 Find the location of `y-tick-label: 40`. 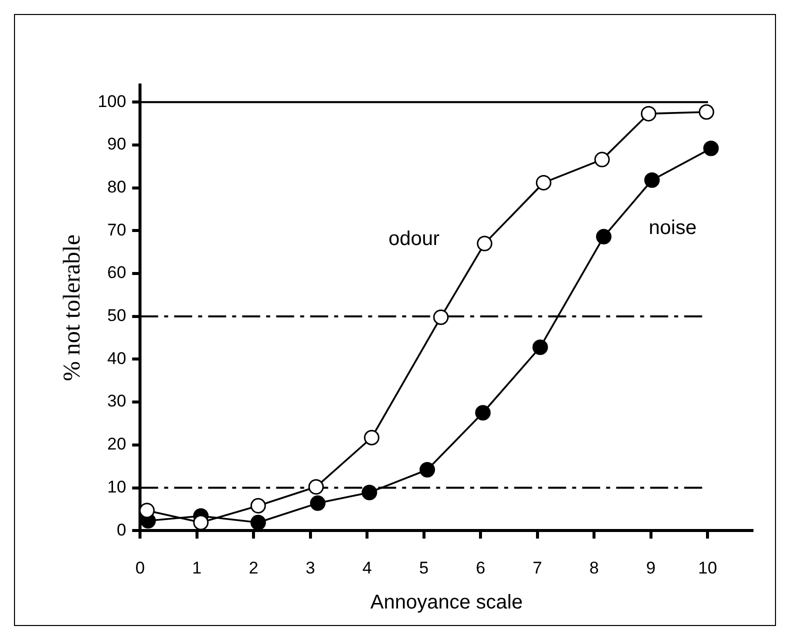

y-tick-label: 40 is located at coordinates (116, 358).